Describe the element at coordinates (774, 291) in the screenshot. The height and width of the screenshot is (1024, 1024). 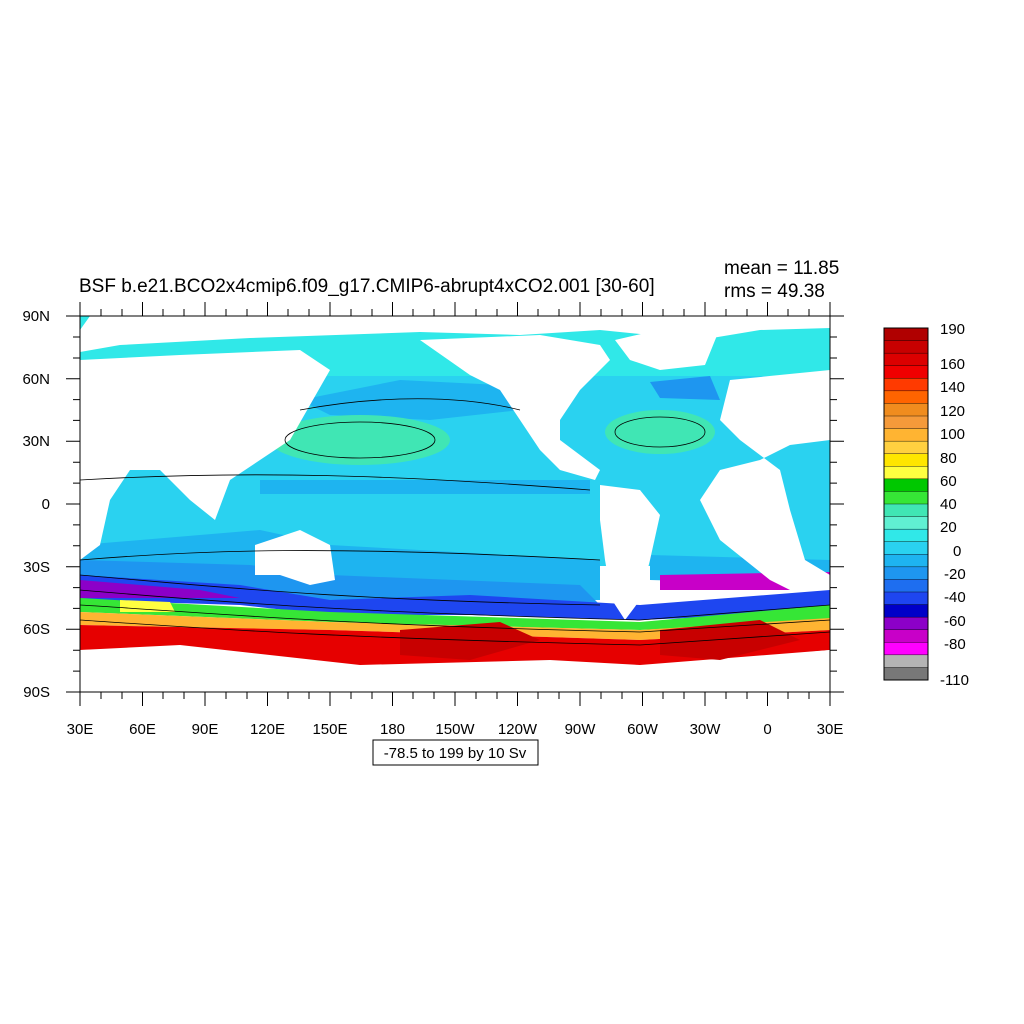
I see `rms-label: rms = 49.38` at that location.